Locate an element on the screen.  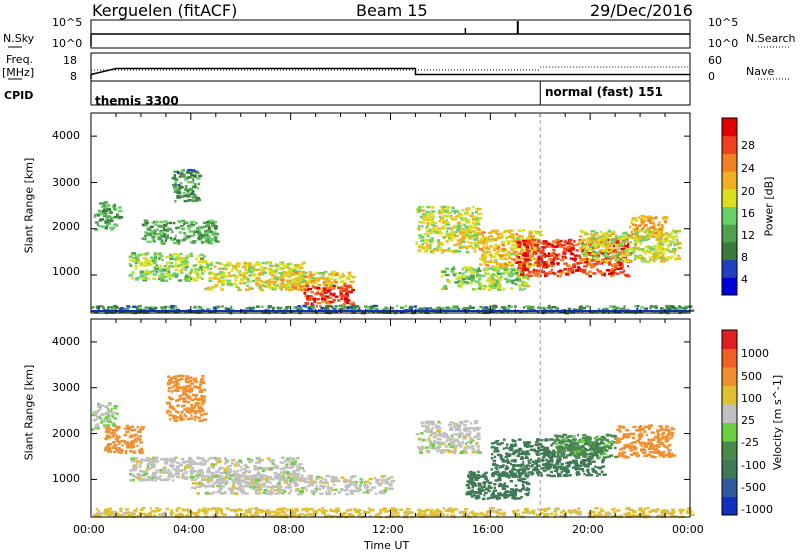
freq-unit-label: [MHz] is located at coordinates (18, 72).